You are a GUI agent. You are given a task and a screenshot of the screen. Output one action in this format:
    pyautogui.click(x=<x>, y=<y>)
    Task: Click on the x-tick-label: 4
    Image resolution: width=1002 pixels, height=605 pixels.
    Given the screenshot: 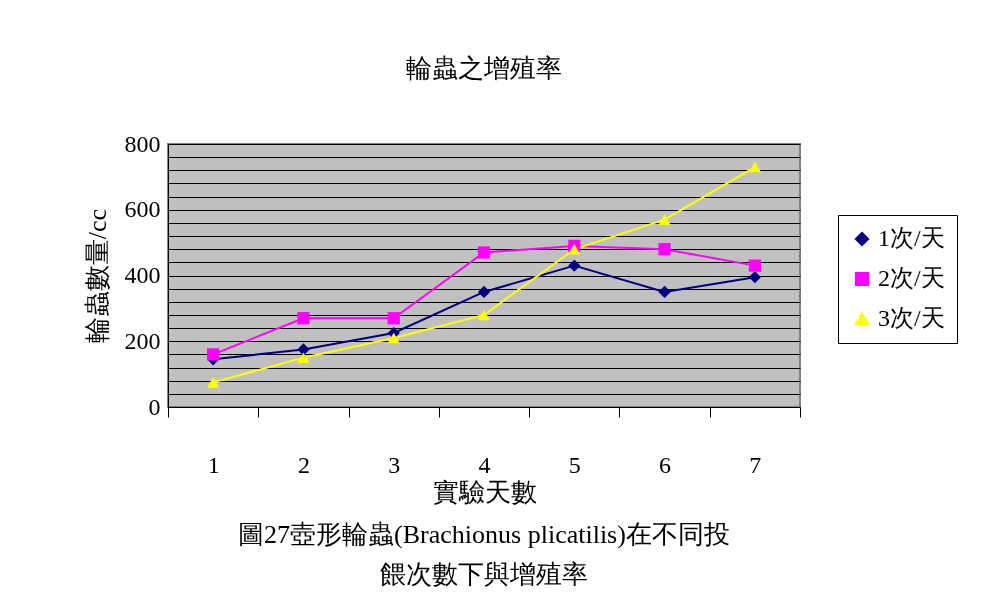 What is the action you would take?
    pyautogui.click(x=484, y=464)
    